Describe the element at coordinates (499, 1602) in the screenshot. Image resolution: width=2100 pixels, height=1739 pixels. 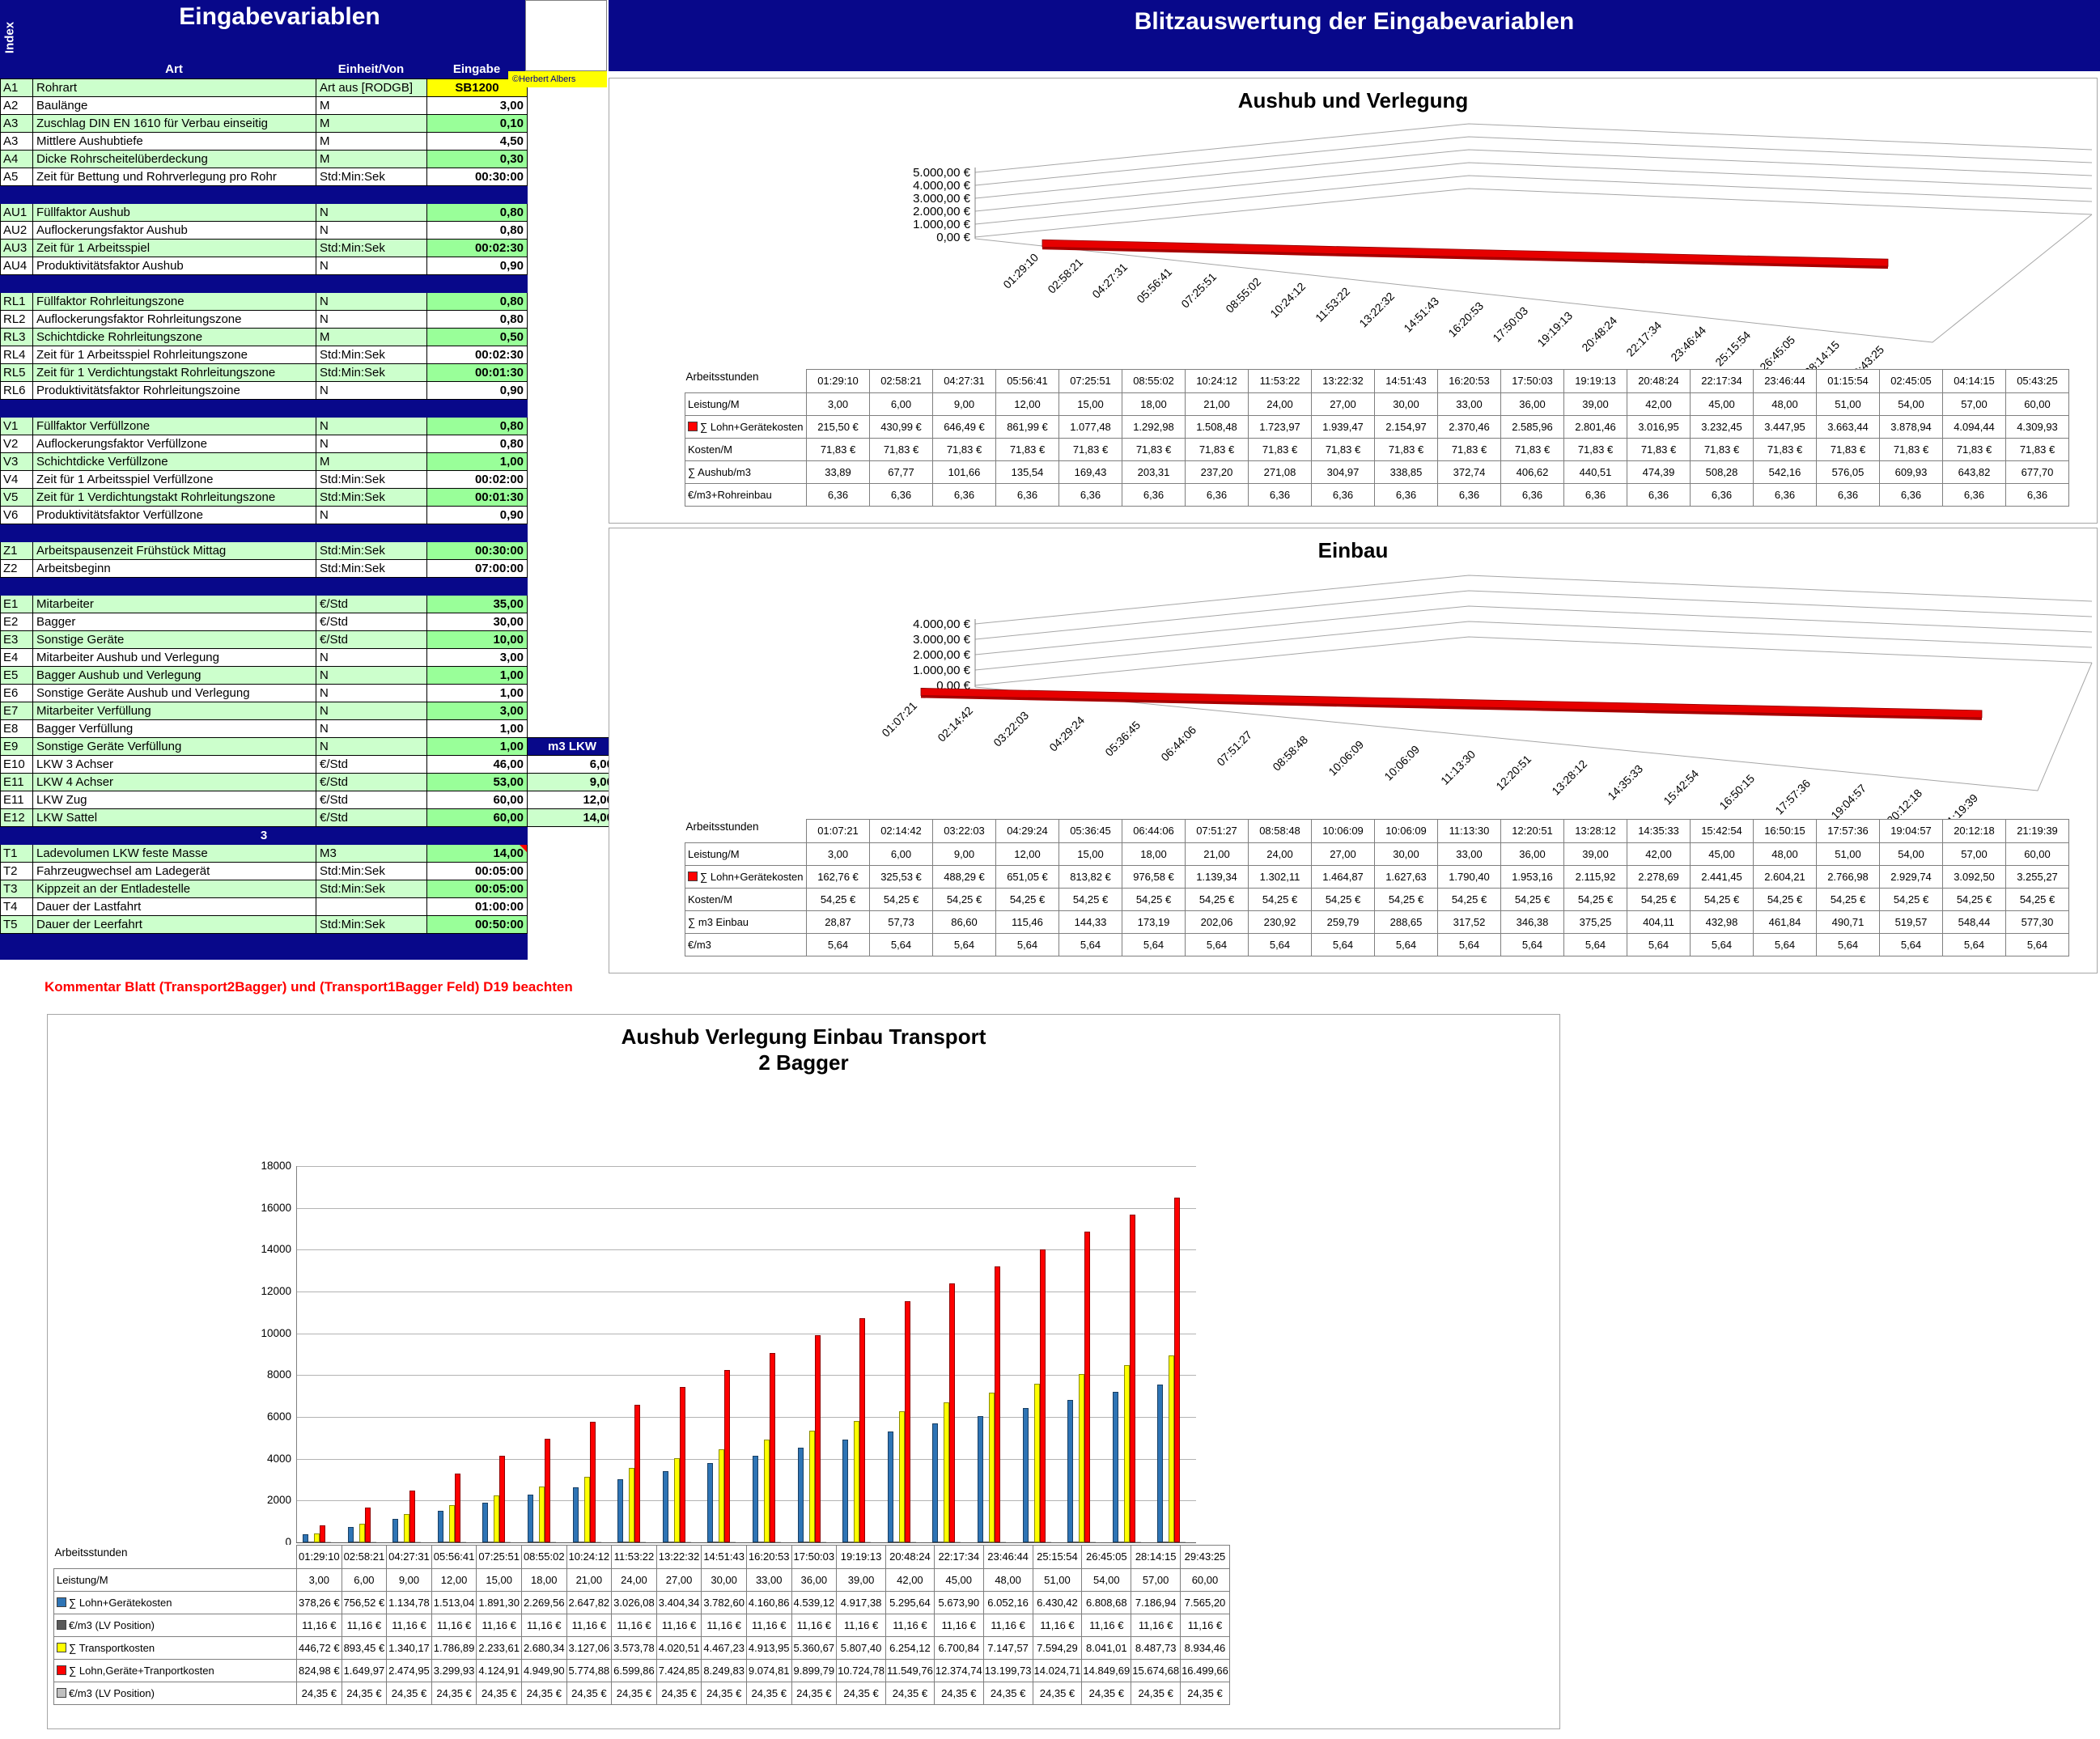
I see `value-cell: 1.891,30` at that location.